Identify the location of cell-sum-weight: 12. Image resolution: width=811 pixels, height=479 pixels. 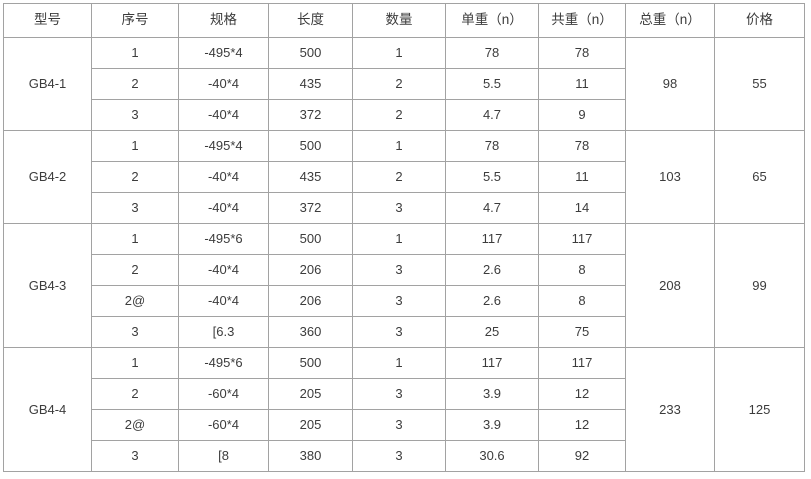
(582, 394).